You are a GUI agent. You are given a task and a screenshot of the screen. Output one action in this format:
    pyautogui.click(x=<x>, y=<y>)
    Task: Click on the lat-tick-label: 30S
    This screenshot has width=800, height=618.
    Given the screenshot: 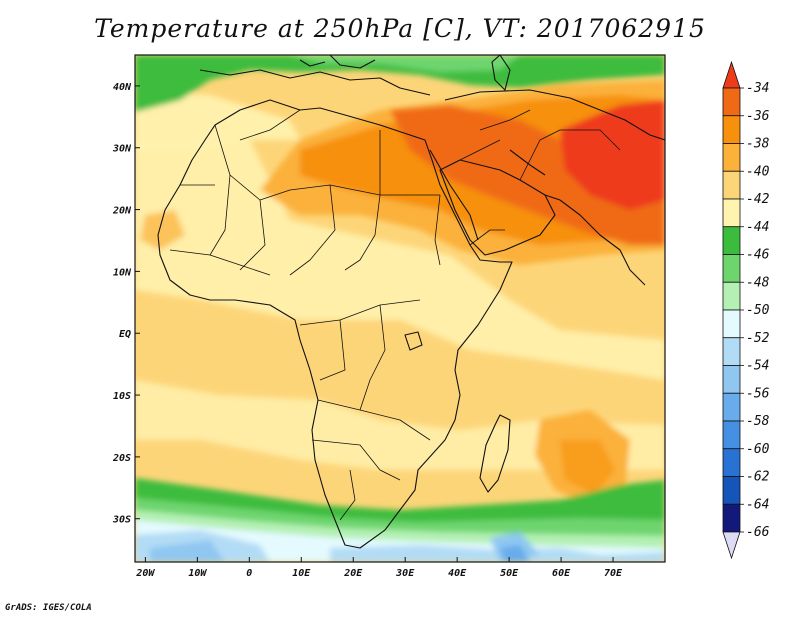 What is the action you would take?
    pyautogui.click(x=121, y=520)
    